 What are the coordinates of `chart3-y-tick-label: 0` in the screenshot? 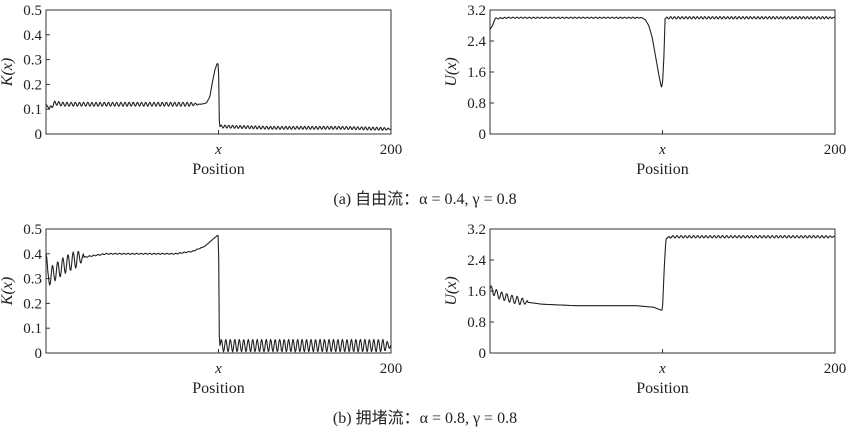 It's located at (39, 354).